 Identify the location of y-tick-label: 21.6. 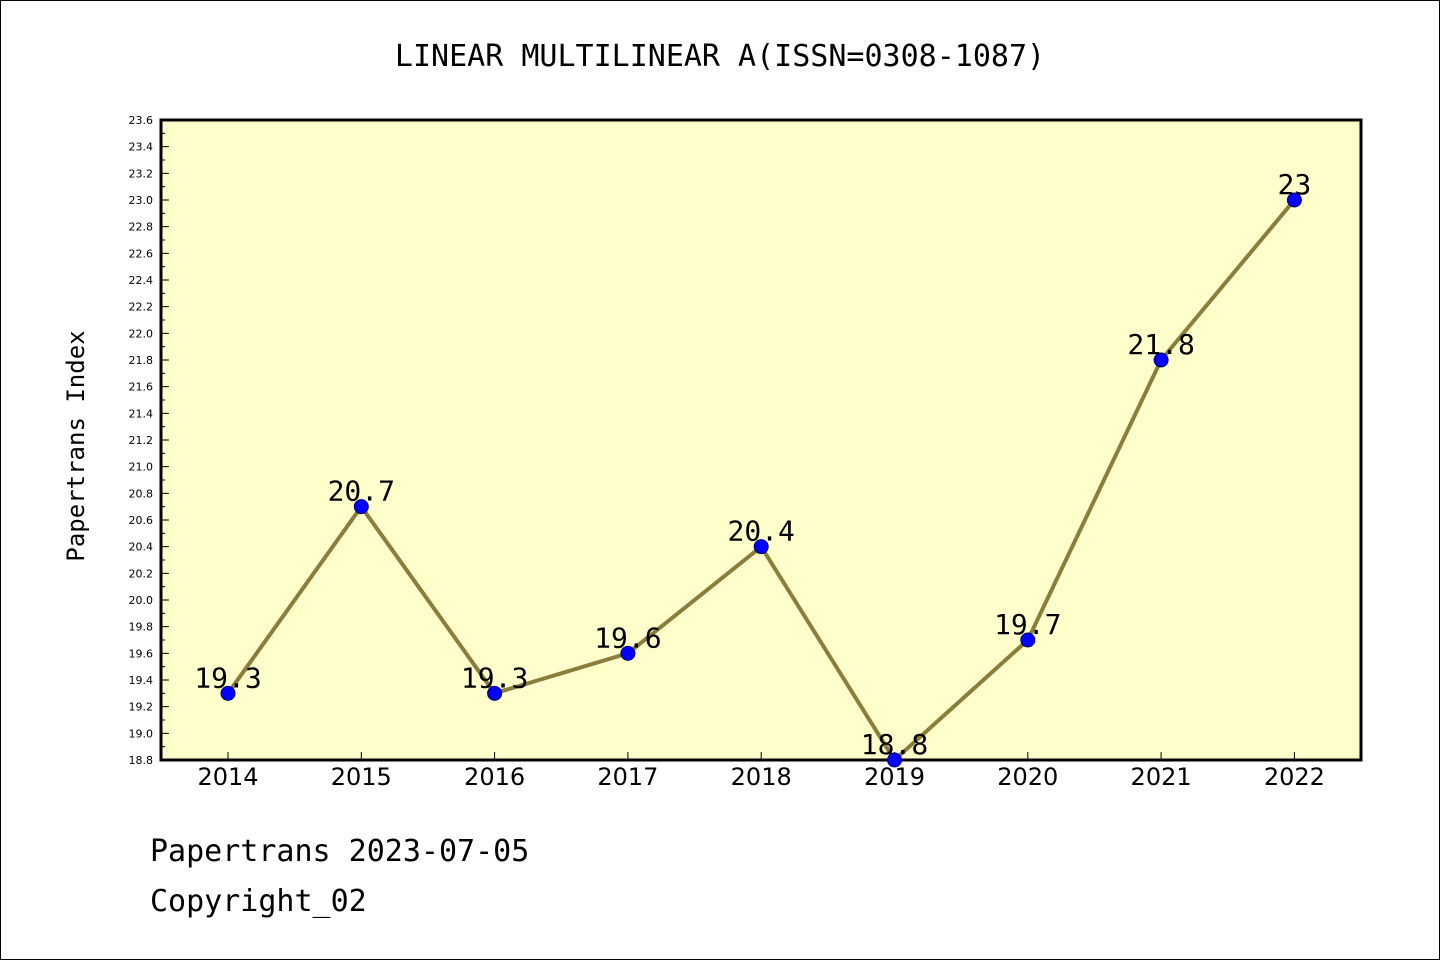
(141, 387).